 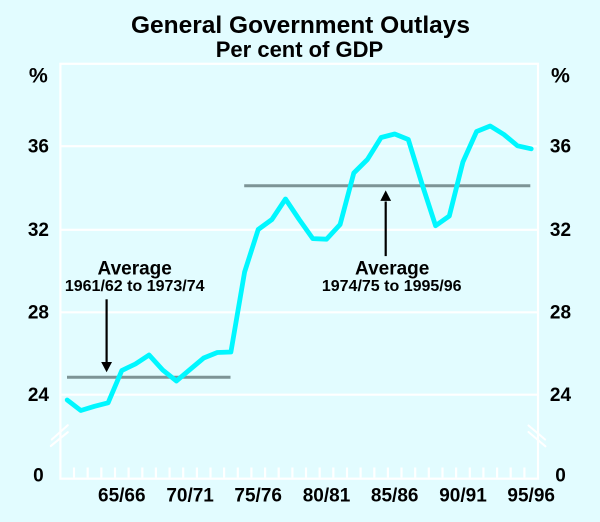 I want to click on svg-text: 85/86, so click(x=395, y=495).